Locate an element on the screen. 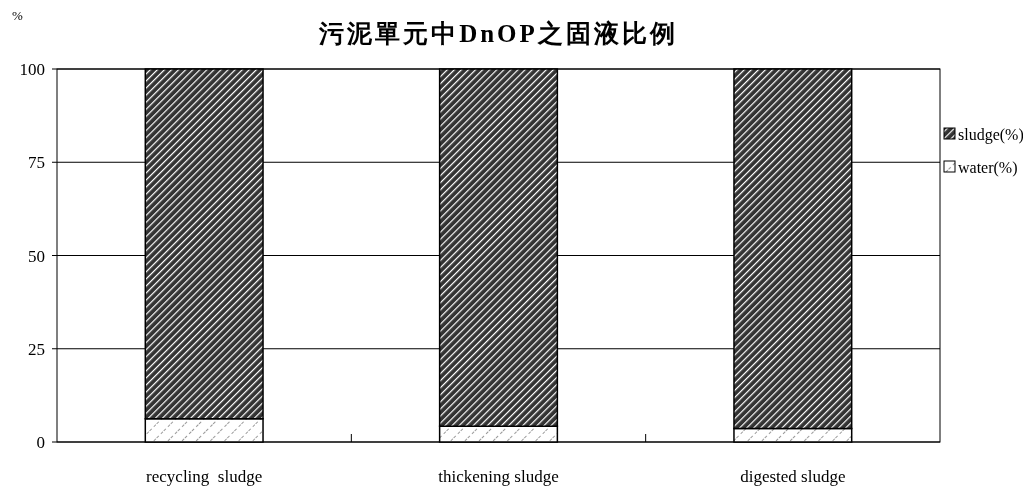 The height and width of the screenshot is (500, 1023). y-tick-label: 0 is located at coordinates (40, 442).